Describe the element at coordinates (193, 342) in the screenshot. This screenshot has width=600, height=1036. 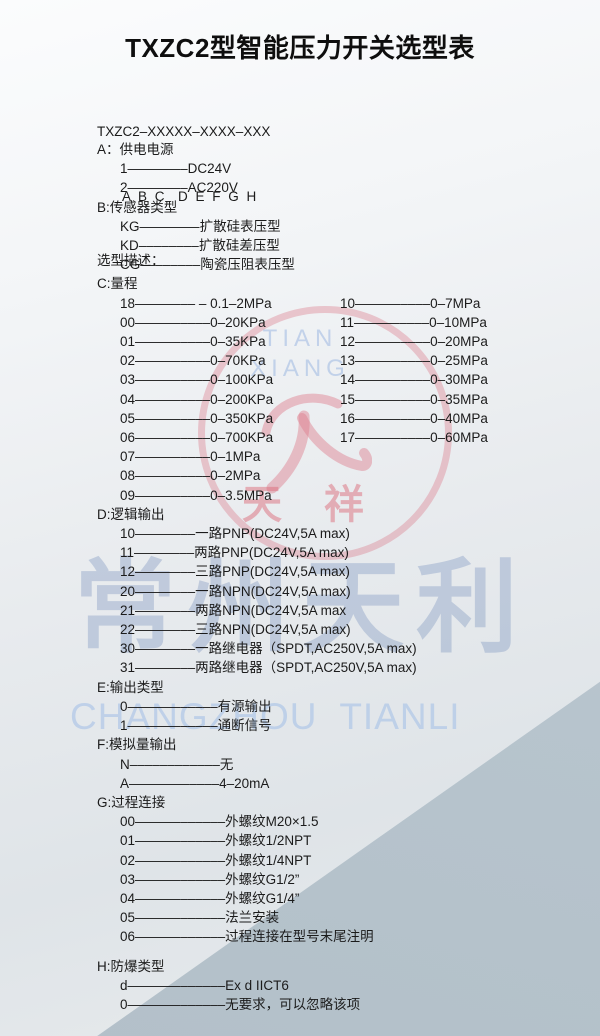
I see `range-left-cell: 01––––––––––0–35KPa` at that location.